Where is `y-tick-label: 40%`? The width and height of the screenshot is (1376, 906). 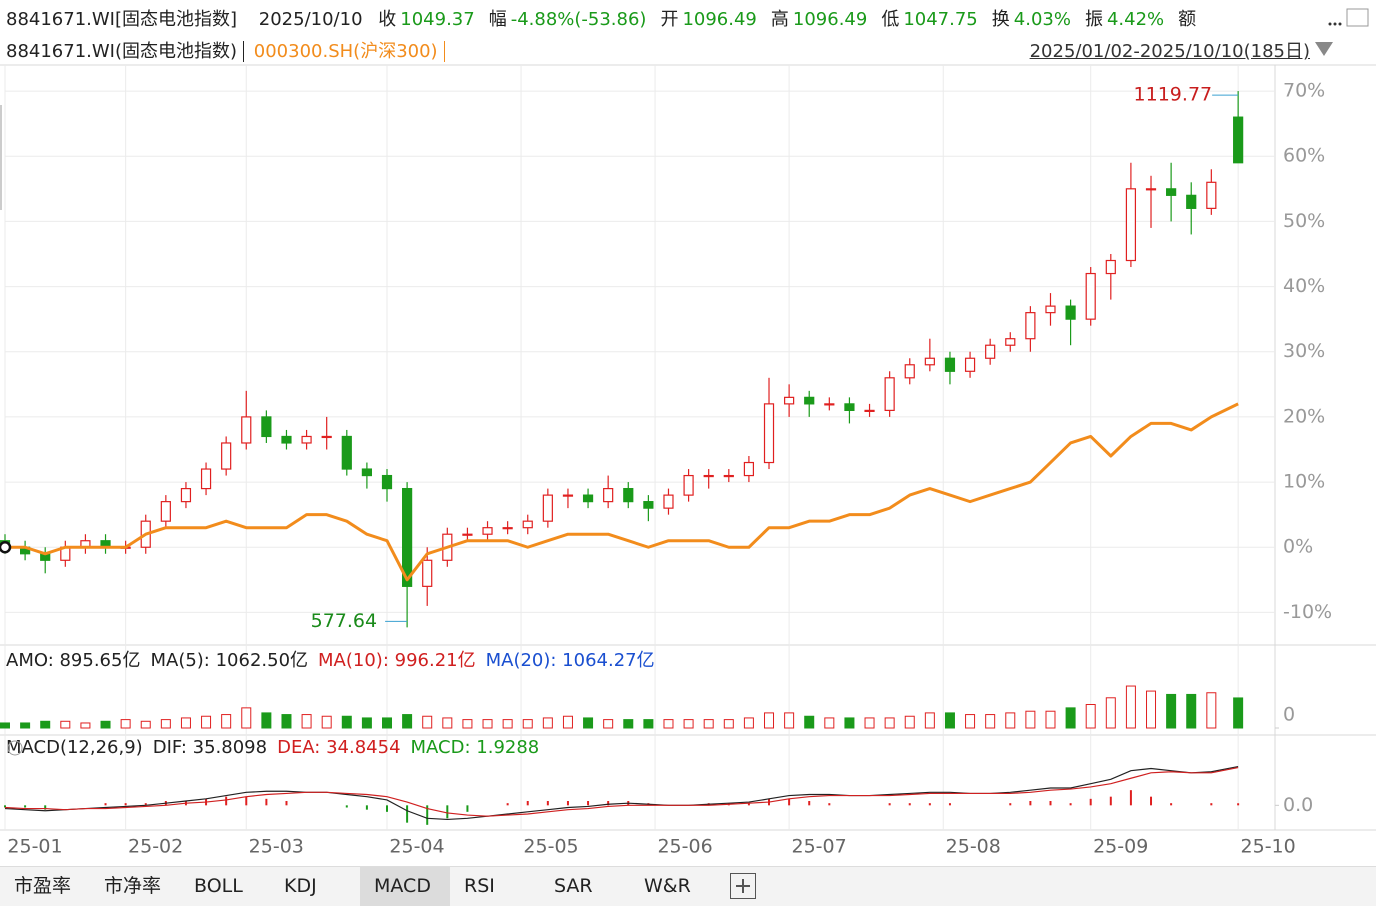
y-tick-label: 40% is located at coordinates (1304, 286).